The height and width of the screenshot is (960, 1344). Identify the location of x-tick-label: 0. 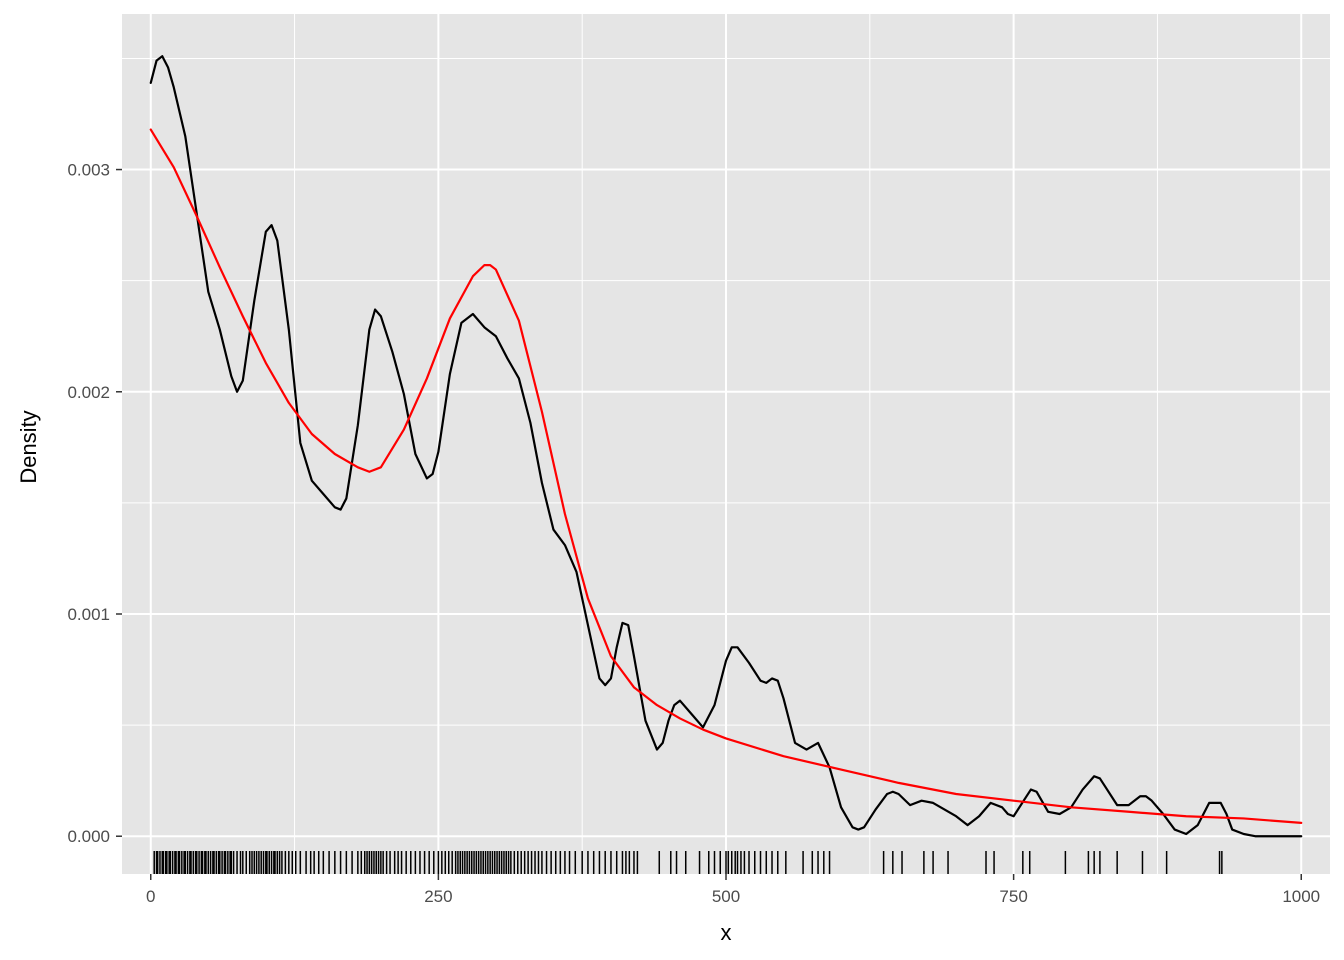
(150, 896).